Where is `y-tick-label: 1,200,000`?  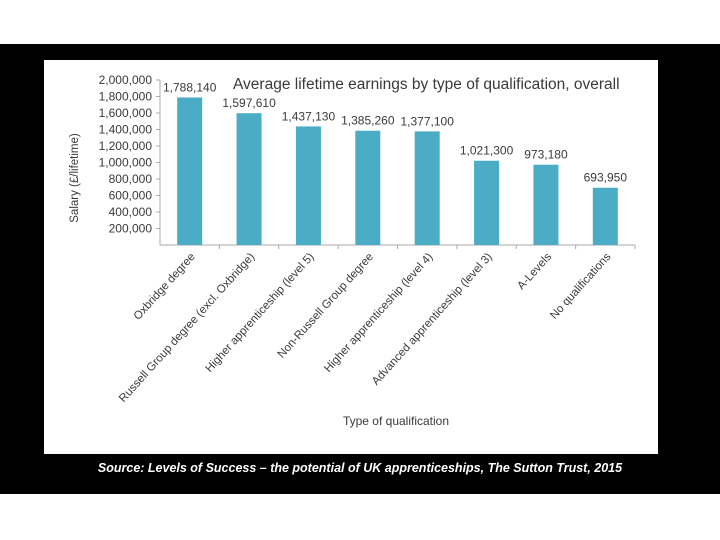 y-tick-label: 1,200,000 is located at coordinates (126, 146).